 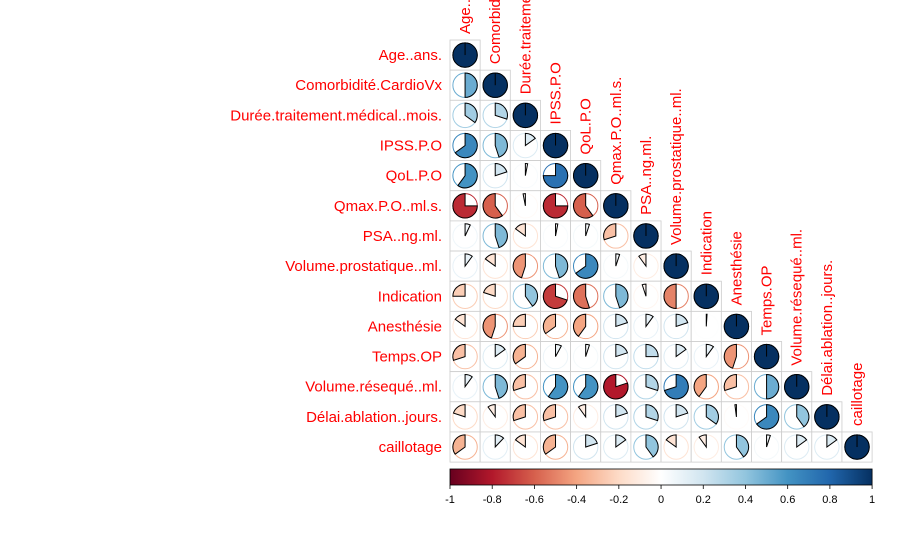 What do you see at coordinates (745, 500) in the screenshot?
I see `color-bar-tick-label: 0.4` at bounding box center [745, 500].